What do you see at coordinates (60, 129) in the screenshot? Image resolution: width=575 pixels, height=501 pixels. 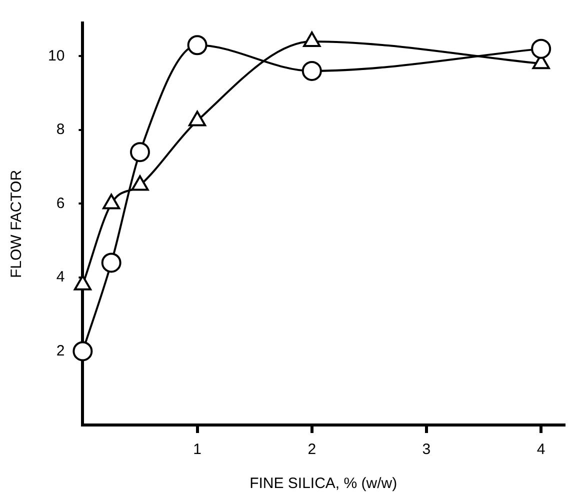 I see `y-tick-label: 8` at bounding box center [60, 129].